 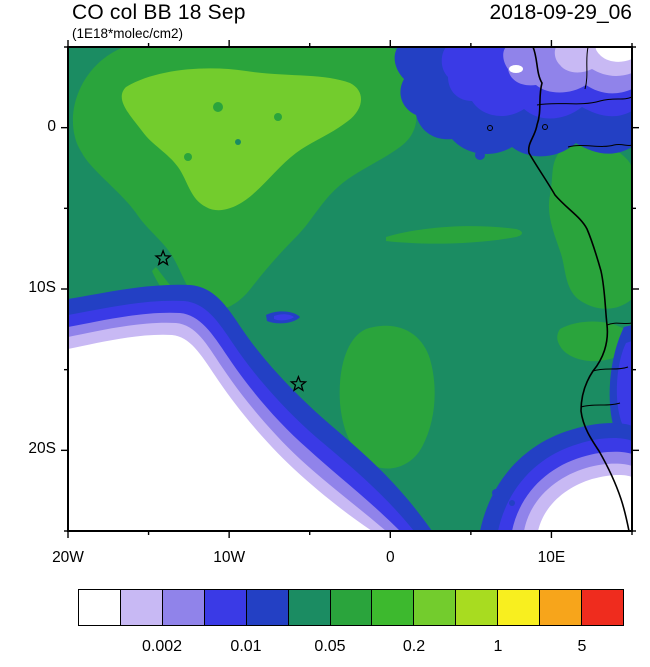 I want to click on lat-tick-label: 10S, so click(x=42, y=287).